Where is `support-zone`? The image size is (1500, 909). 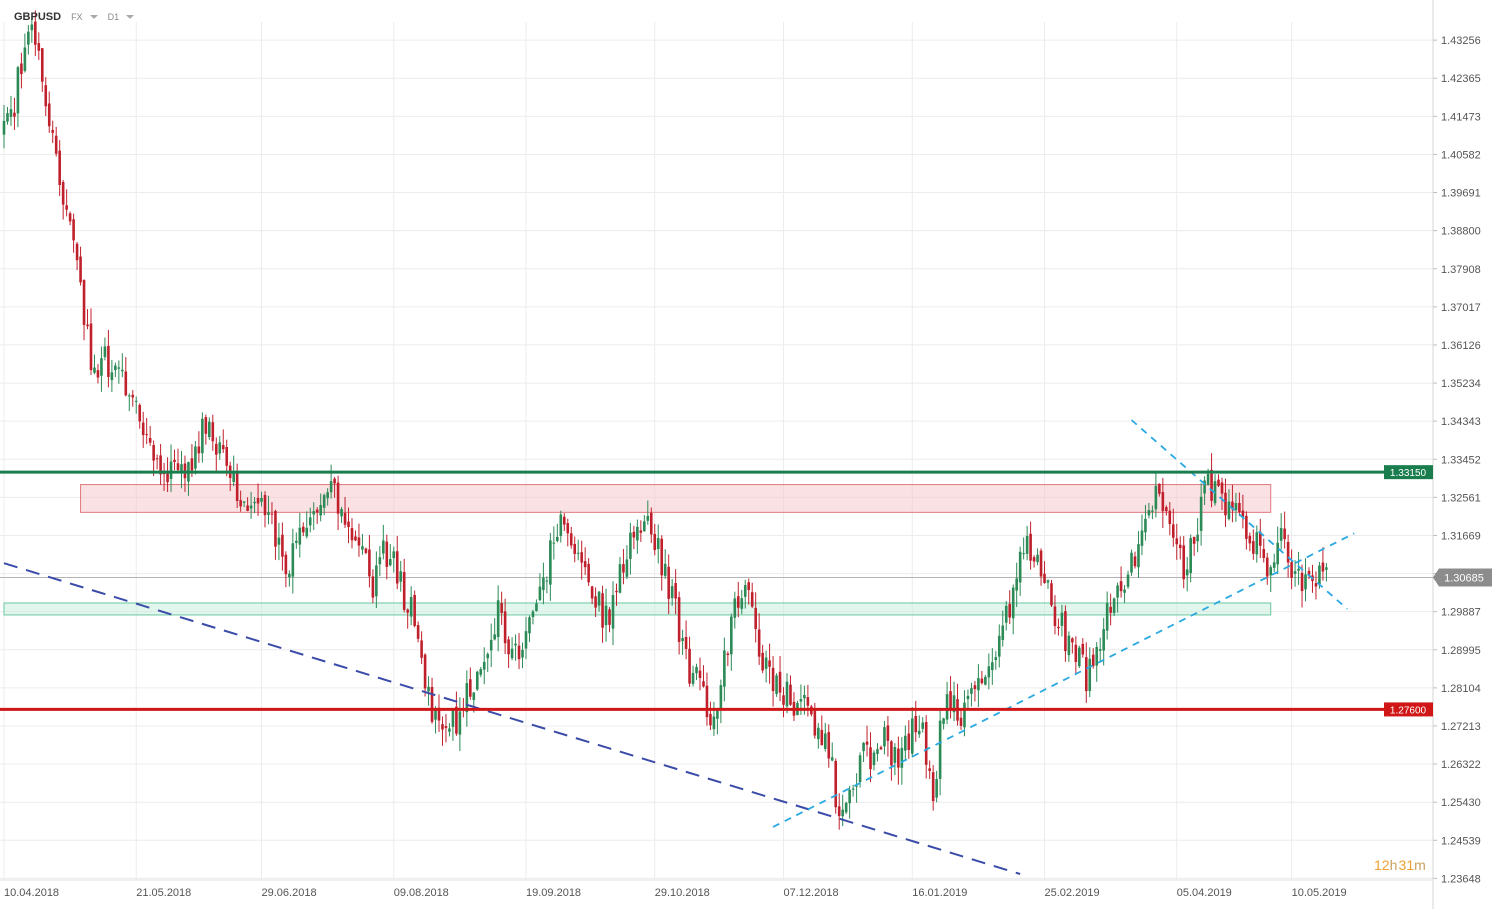
support-zone is located at coordinates (637, 609).